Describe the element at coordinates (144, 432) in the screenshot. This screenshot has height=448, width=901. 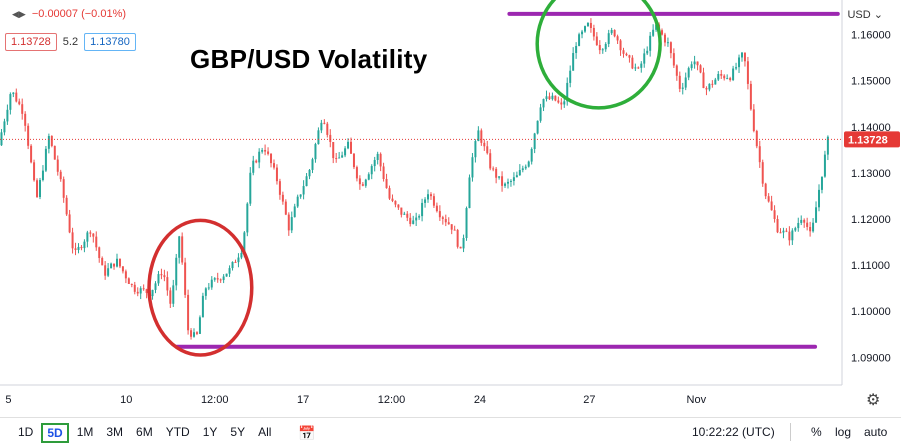
I see `timeframe-6m: 6M` at that location.